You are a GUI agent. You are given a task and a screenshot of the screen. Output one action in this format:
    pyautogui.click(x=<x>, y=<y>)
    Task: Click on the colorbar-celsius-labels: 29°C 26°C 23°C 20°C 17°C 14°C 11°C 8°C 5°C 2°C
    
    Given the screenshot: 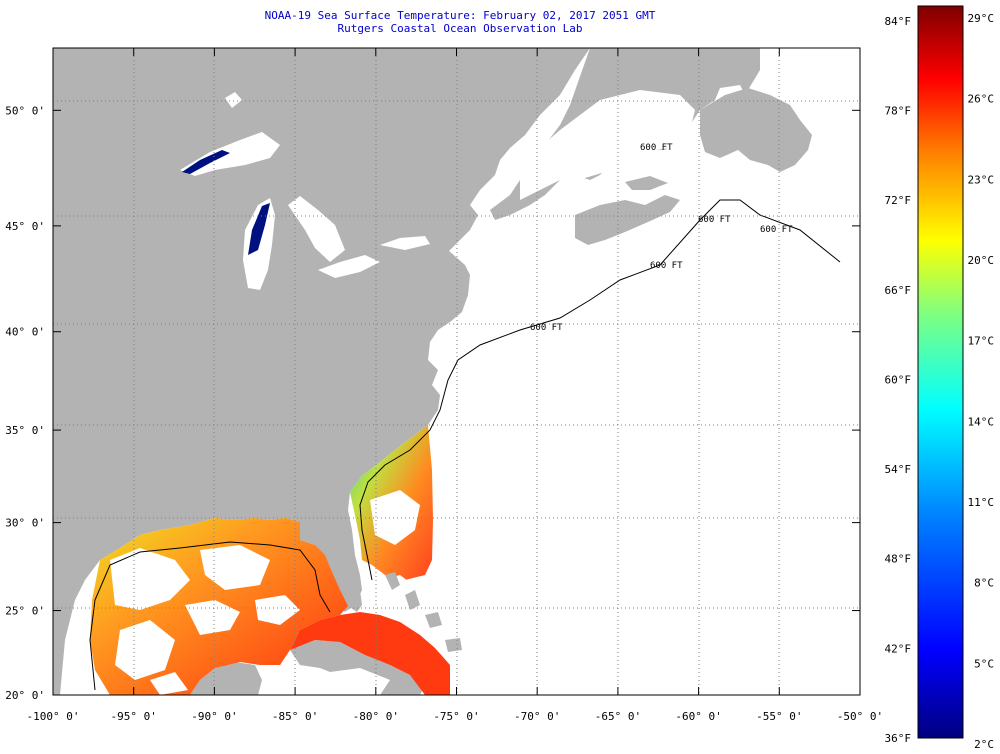 What is the action you would take?
    pyautogui.click(x=981, y=381)
    